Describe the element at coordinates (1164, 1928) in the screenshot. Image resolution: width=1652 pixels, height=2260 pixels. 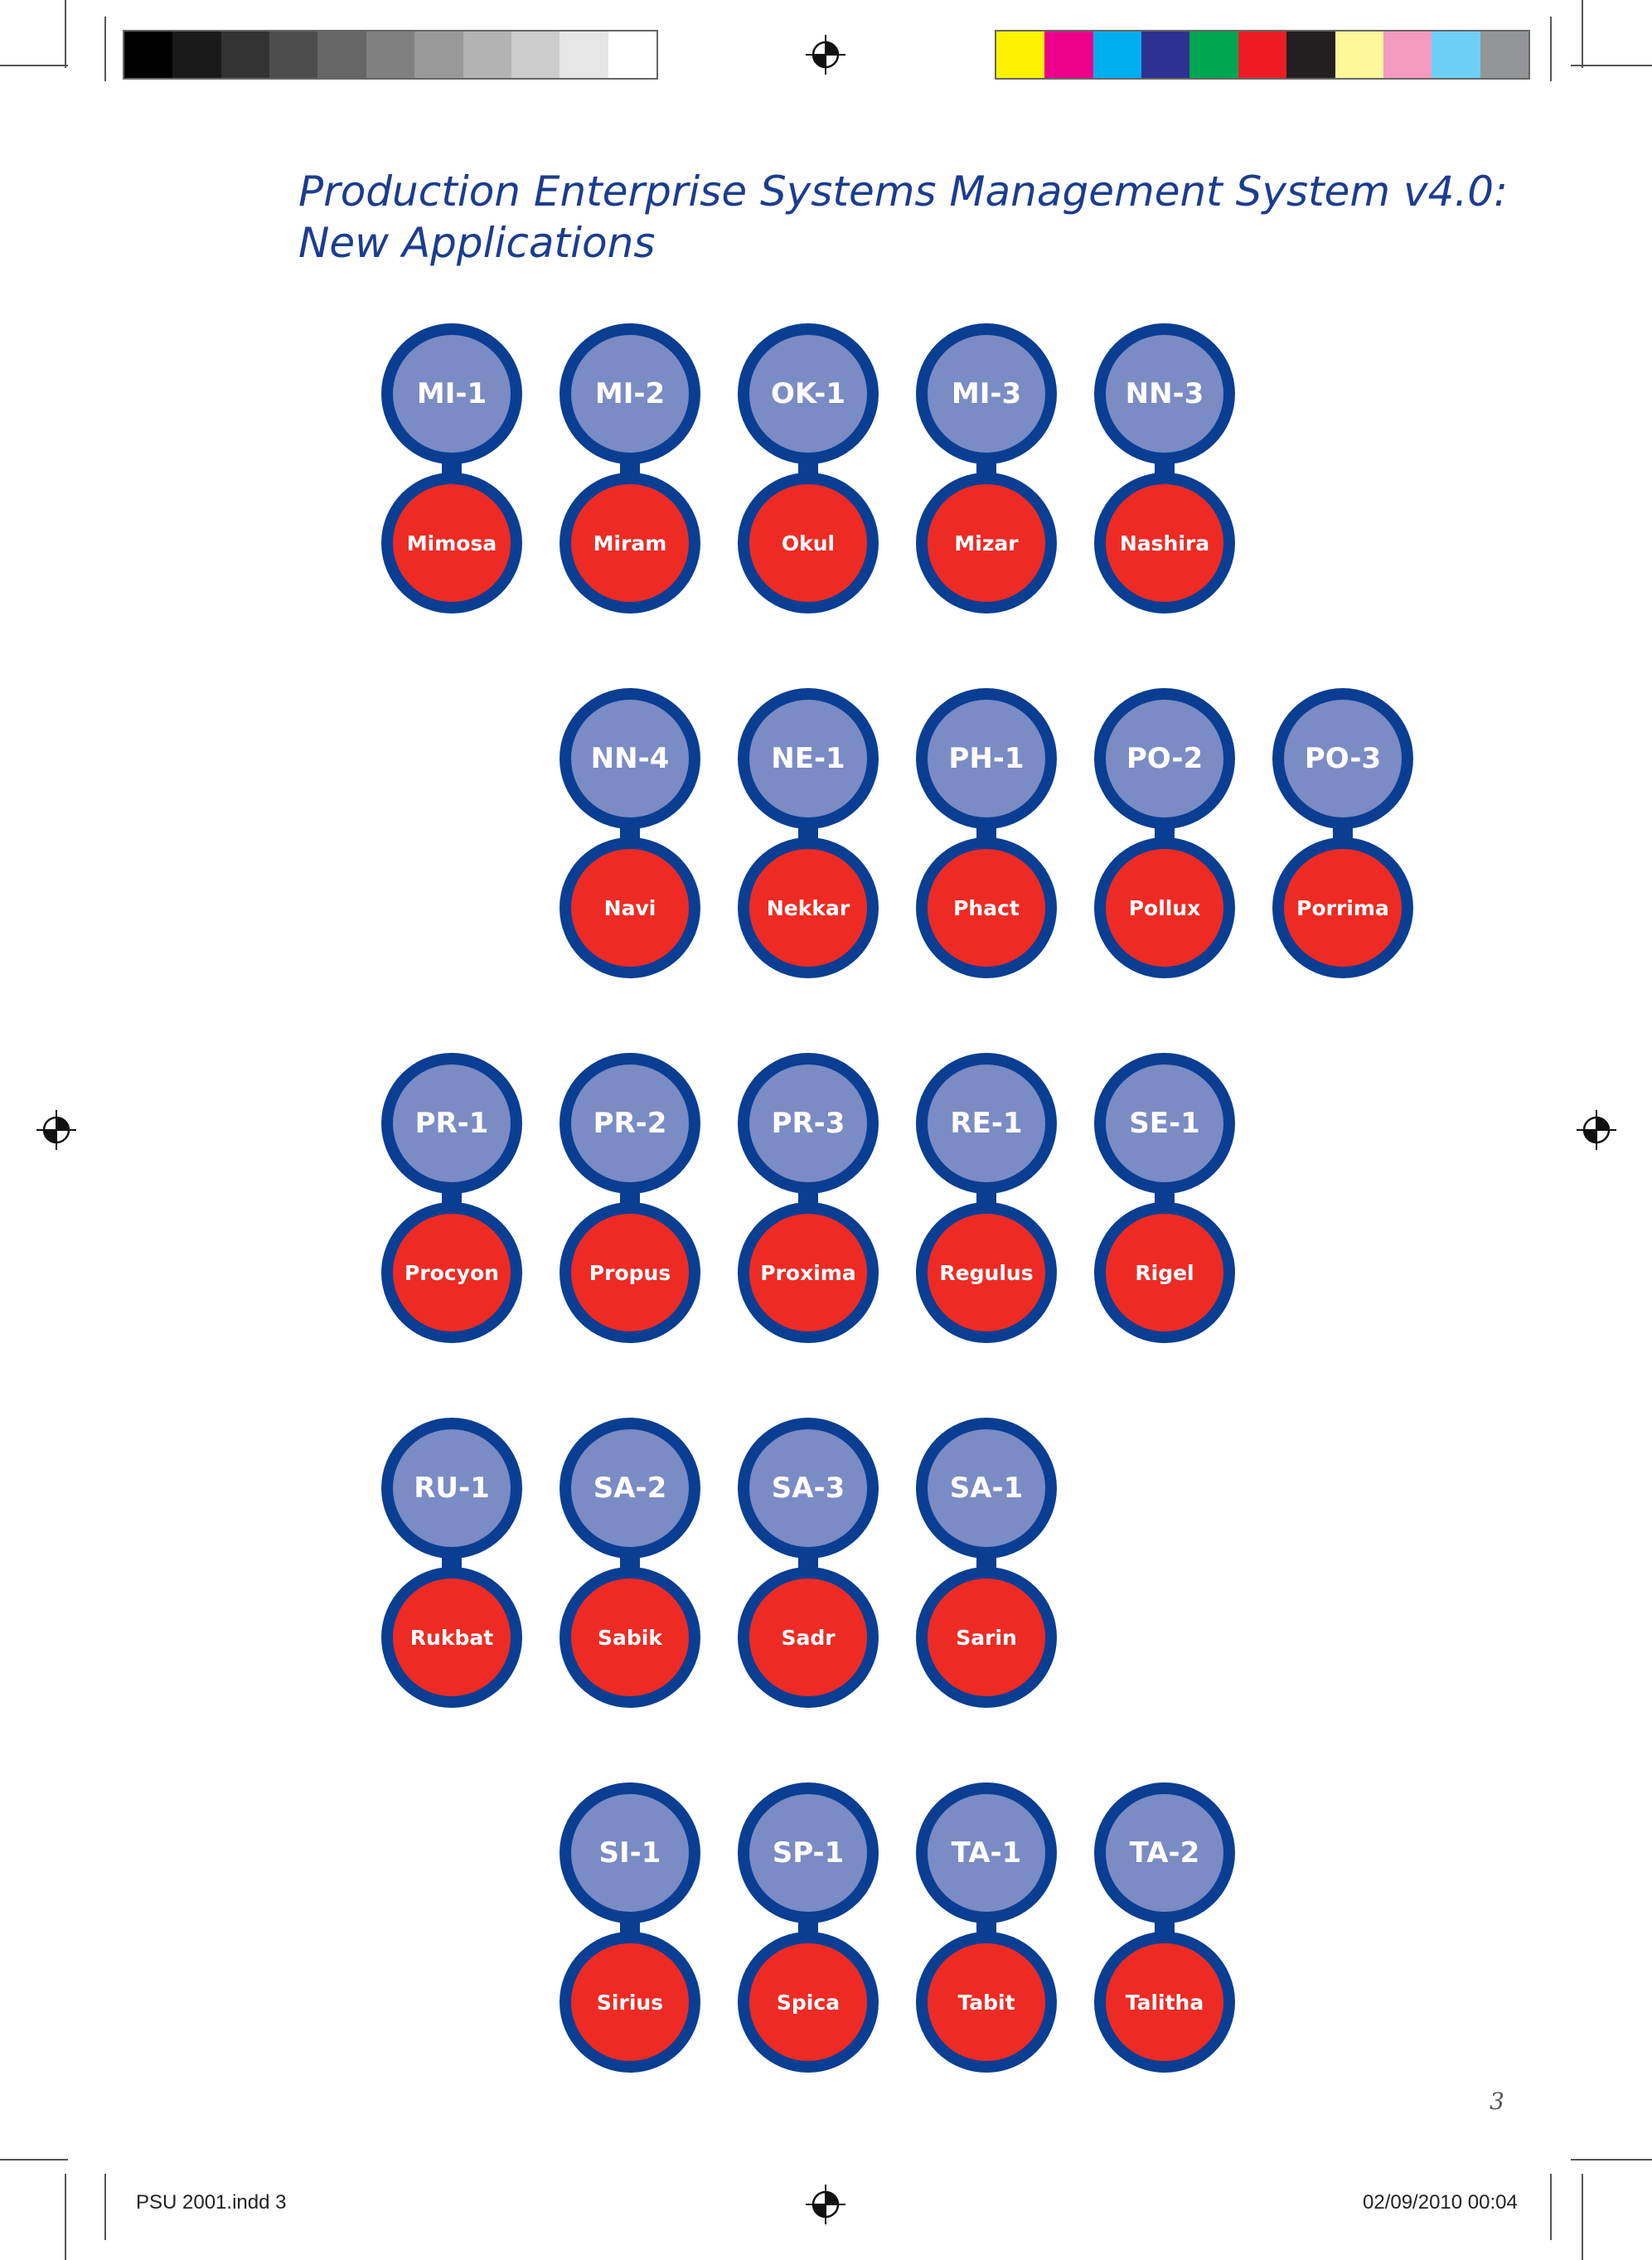
I see `app-node: TA-2 Talitha` at that location.